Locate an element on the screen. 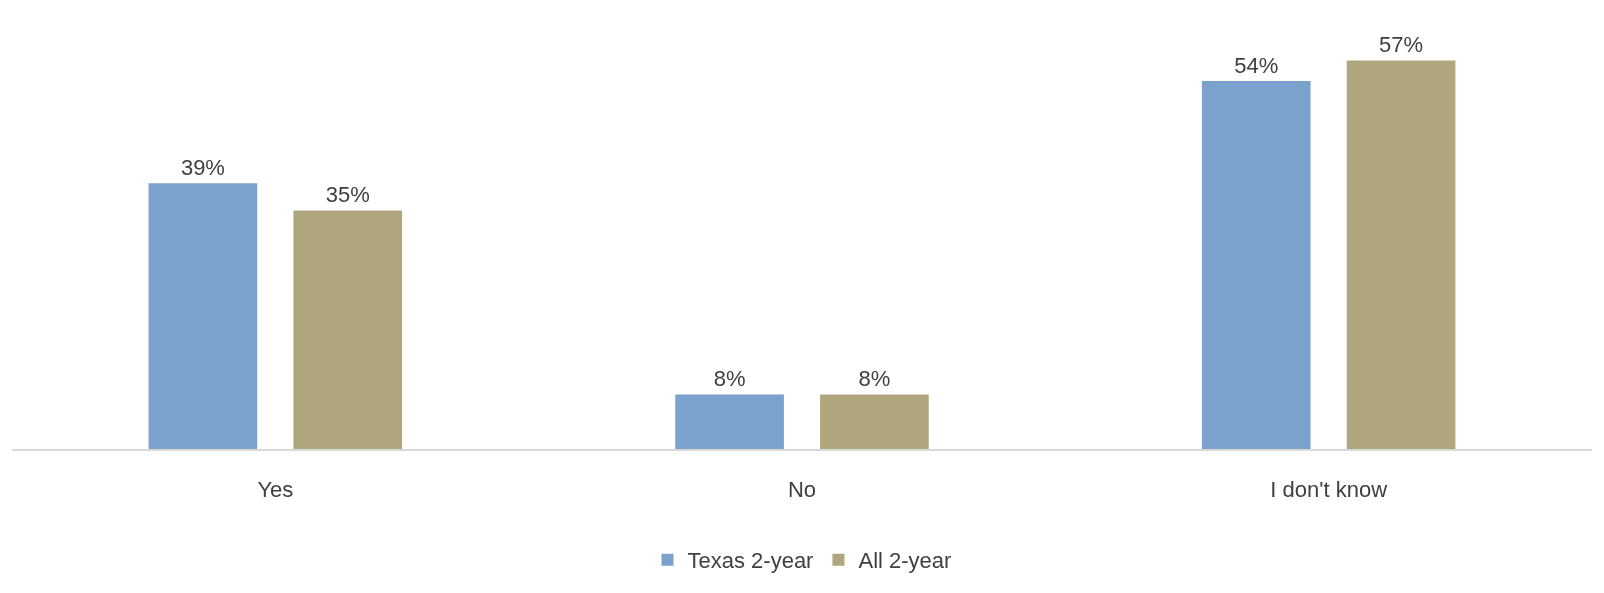  x-tick-label: I don't know is located at coordinates (1329, 490).